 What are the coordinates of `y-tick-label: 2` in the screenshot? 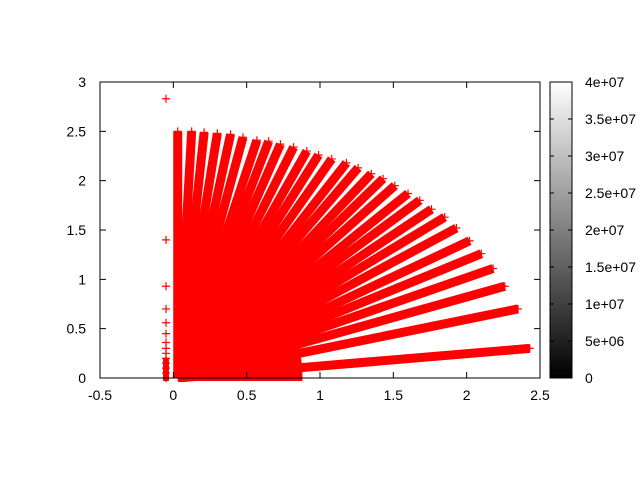 It's located at (82, 181).